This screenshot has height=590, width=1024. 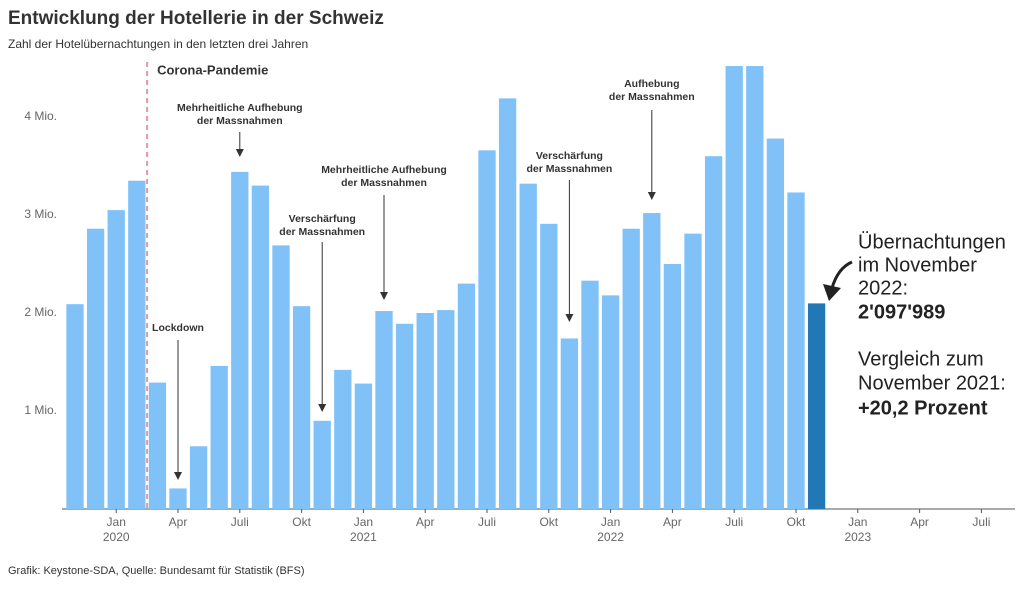 I want to click on callout-arrow-head, so click(x=832, y=292).